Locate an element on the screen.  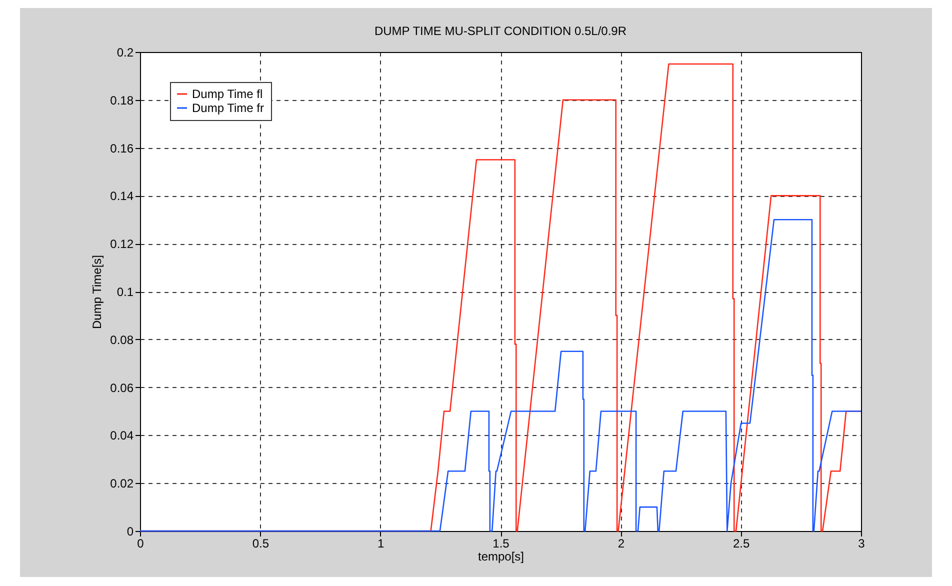
y-tick-label: 0.2 is located at coordinates (125, 53).